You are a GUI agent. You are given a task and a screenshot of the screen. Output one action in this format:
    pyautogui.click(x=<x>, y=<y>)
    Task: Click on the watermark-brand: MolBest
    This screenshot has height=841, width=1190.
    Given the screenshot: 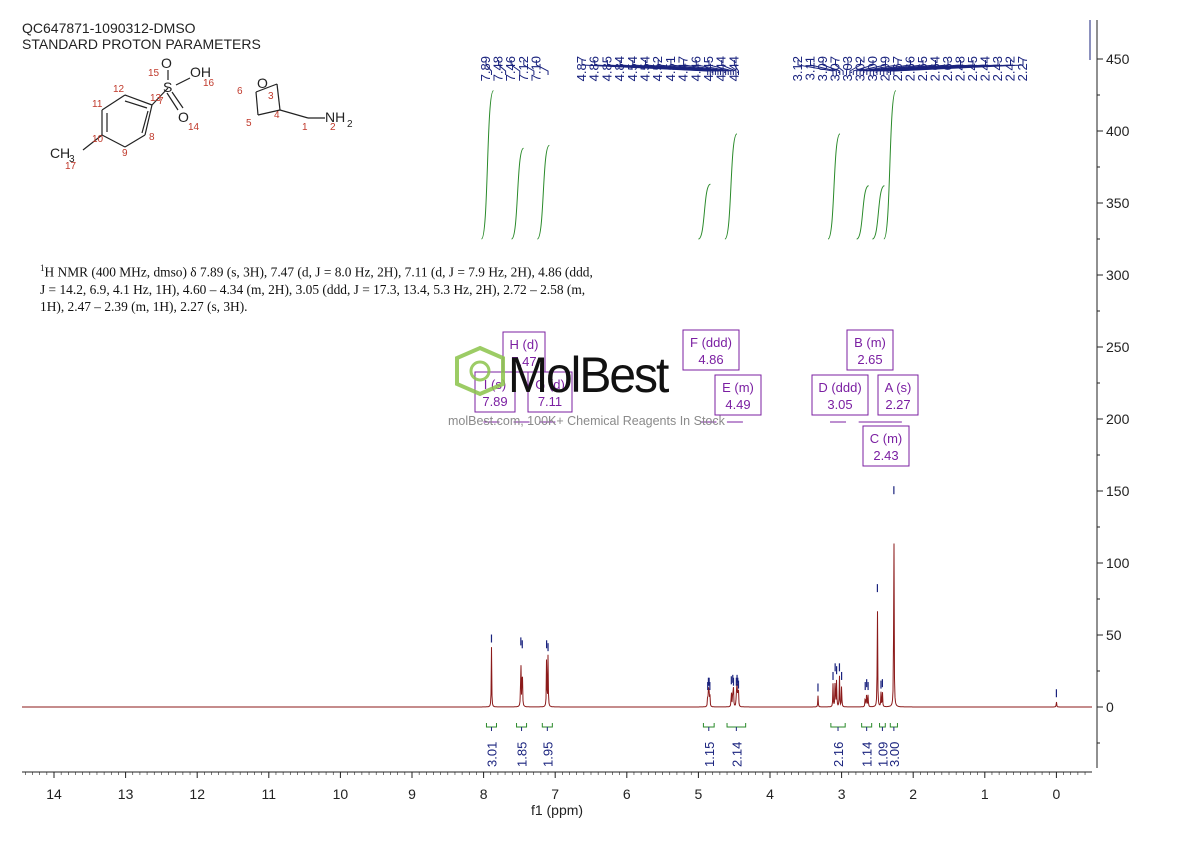 What is the action you would take?
    pyautogui.click(x=587, y=376)
    